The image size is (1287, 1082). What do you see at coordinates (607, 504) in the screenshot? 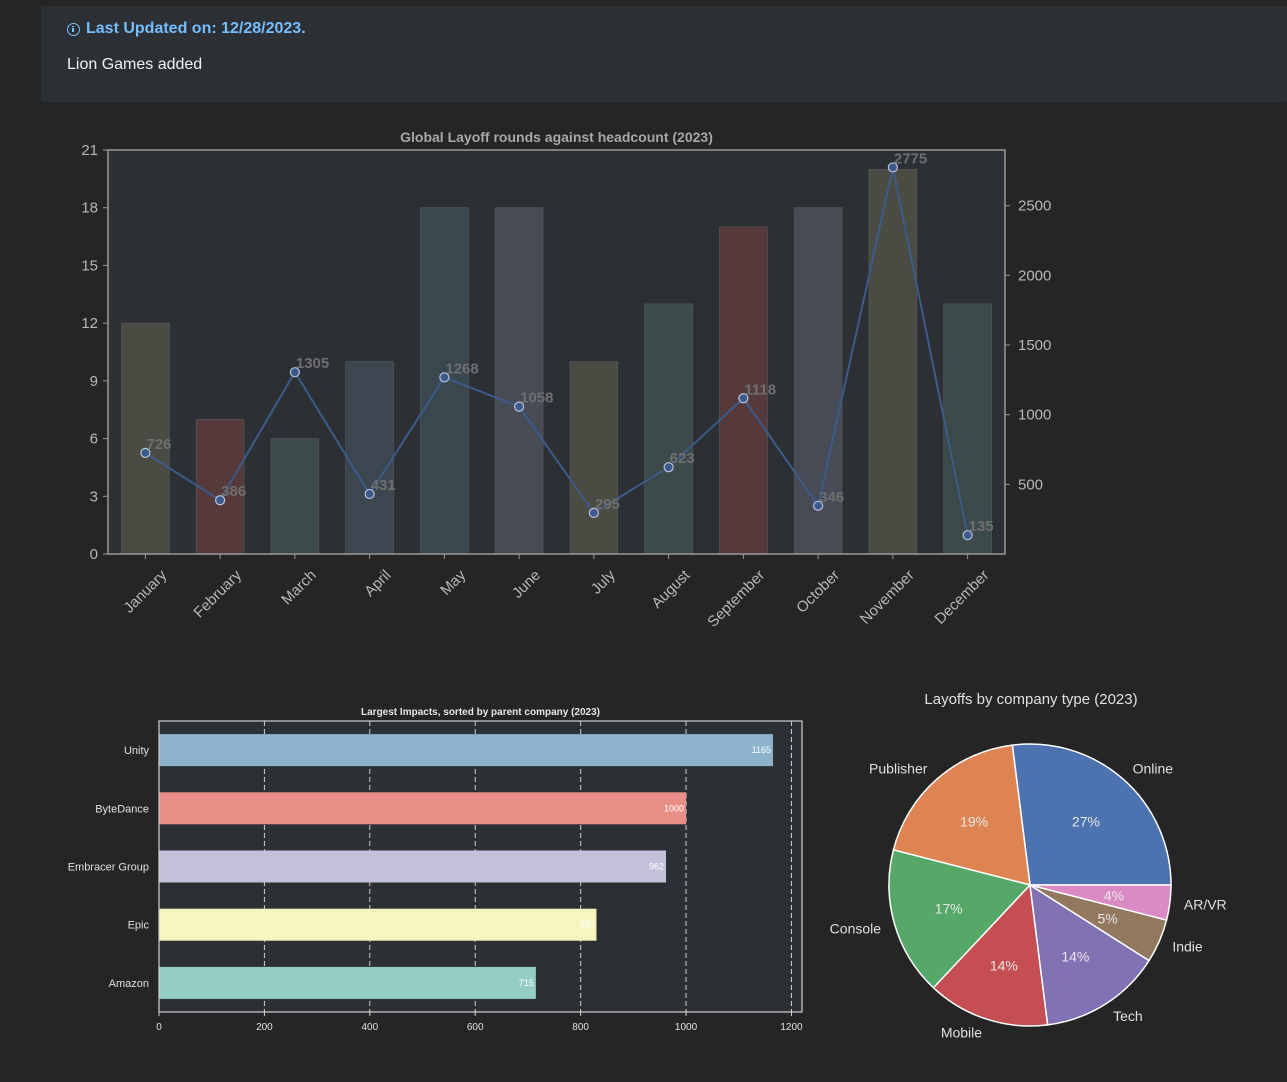
I see `headcount-label: 295` at bounding box center [607, 504].